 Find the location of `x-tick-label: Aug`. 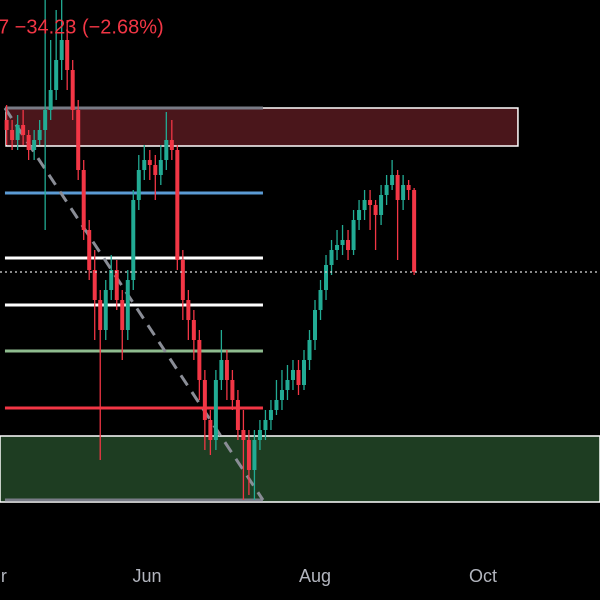

x-tick-label: Aug is located at coordinates (315, 576).